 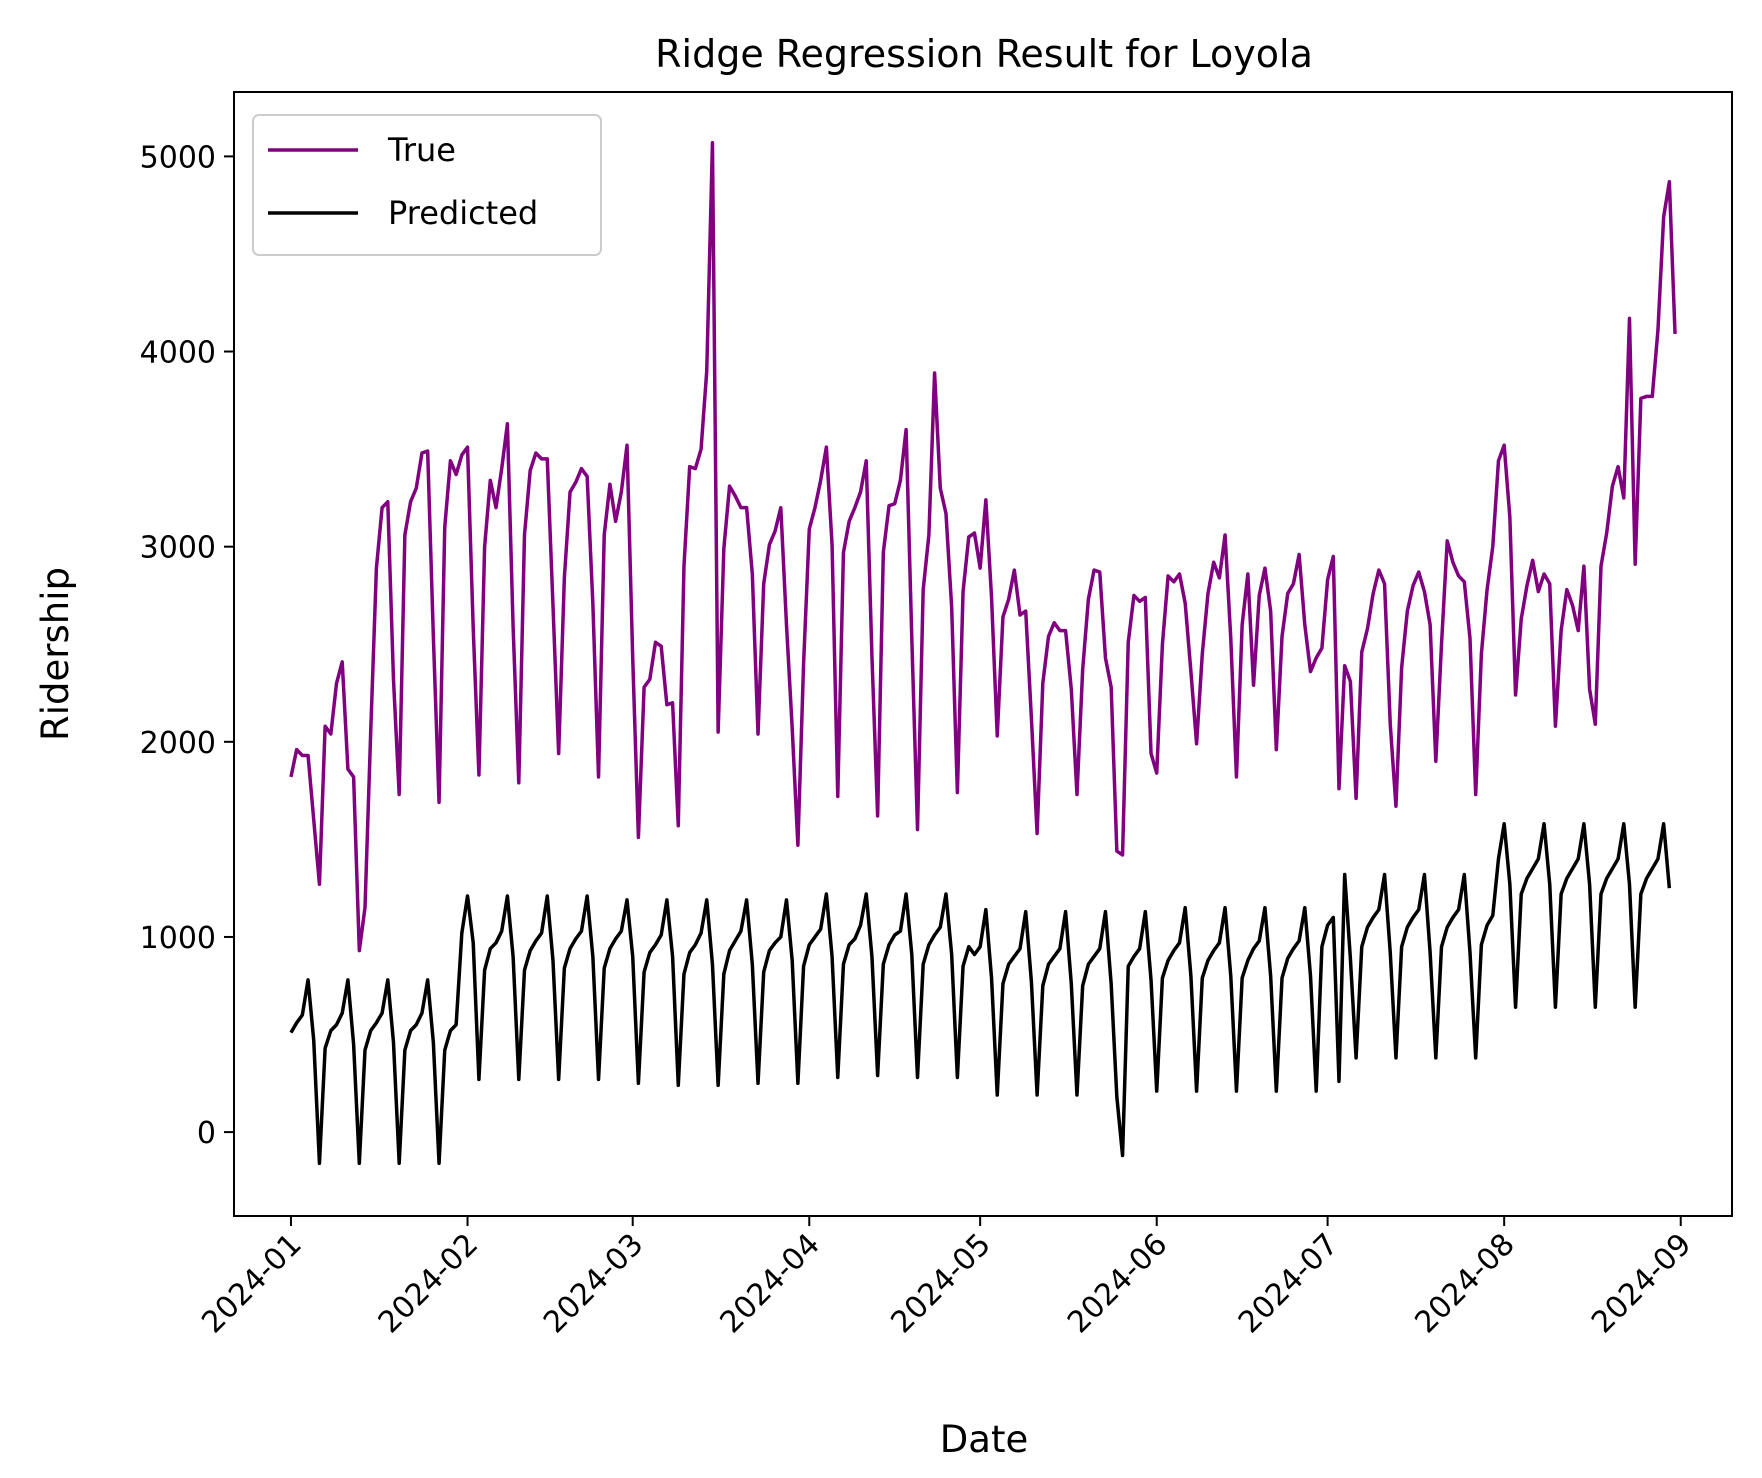 I want to click on legend-label-predicted: Predicted, so click(x=463, y=213).